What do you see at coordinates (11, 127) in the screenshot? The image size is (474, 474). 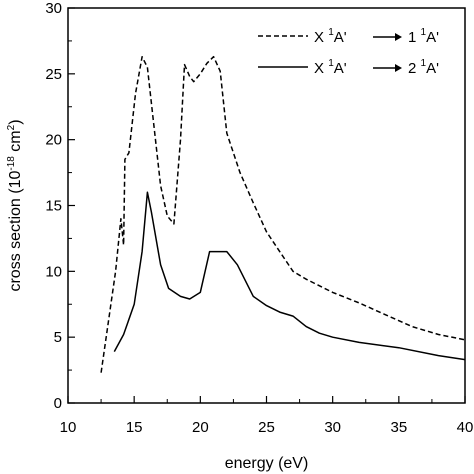 I see `y-axis-label-unit-exponent: 2` at bounding box center [11, 127].